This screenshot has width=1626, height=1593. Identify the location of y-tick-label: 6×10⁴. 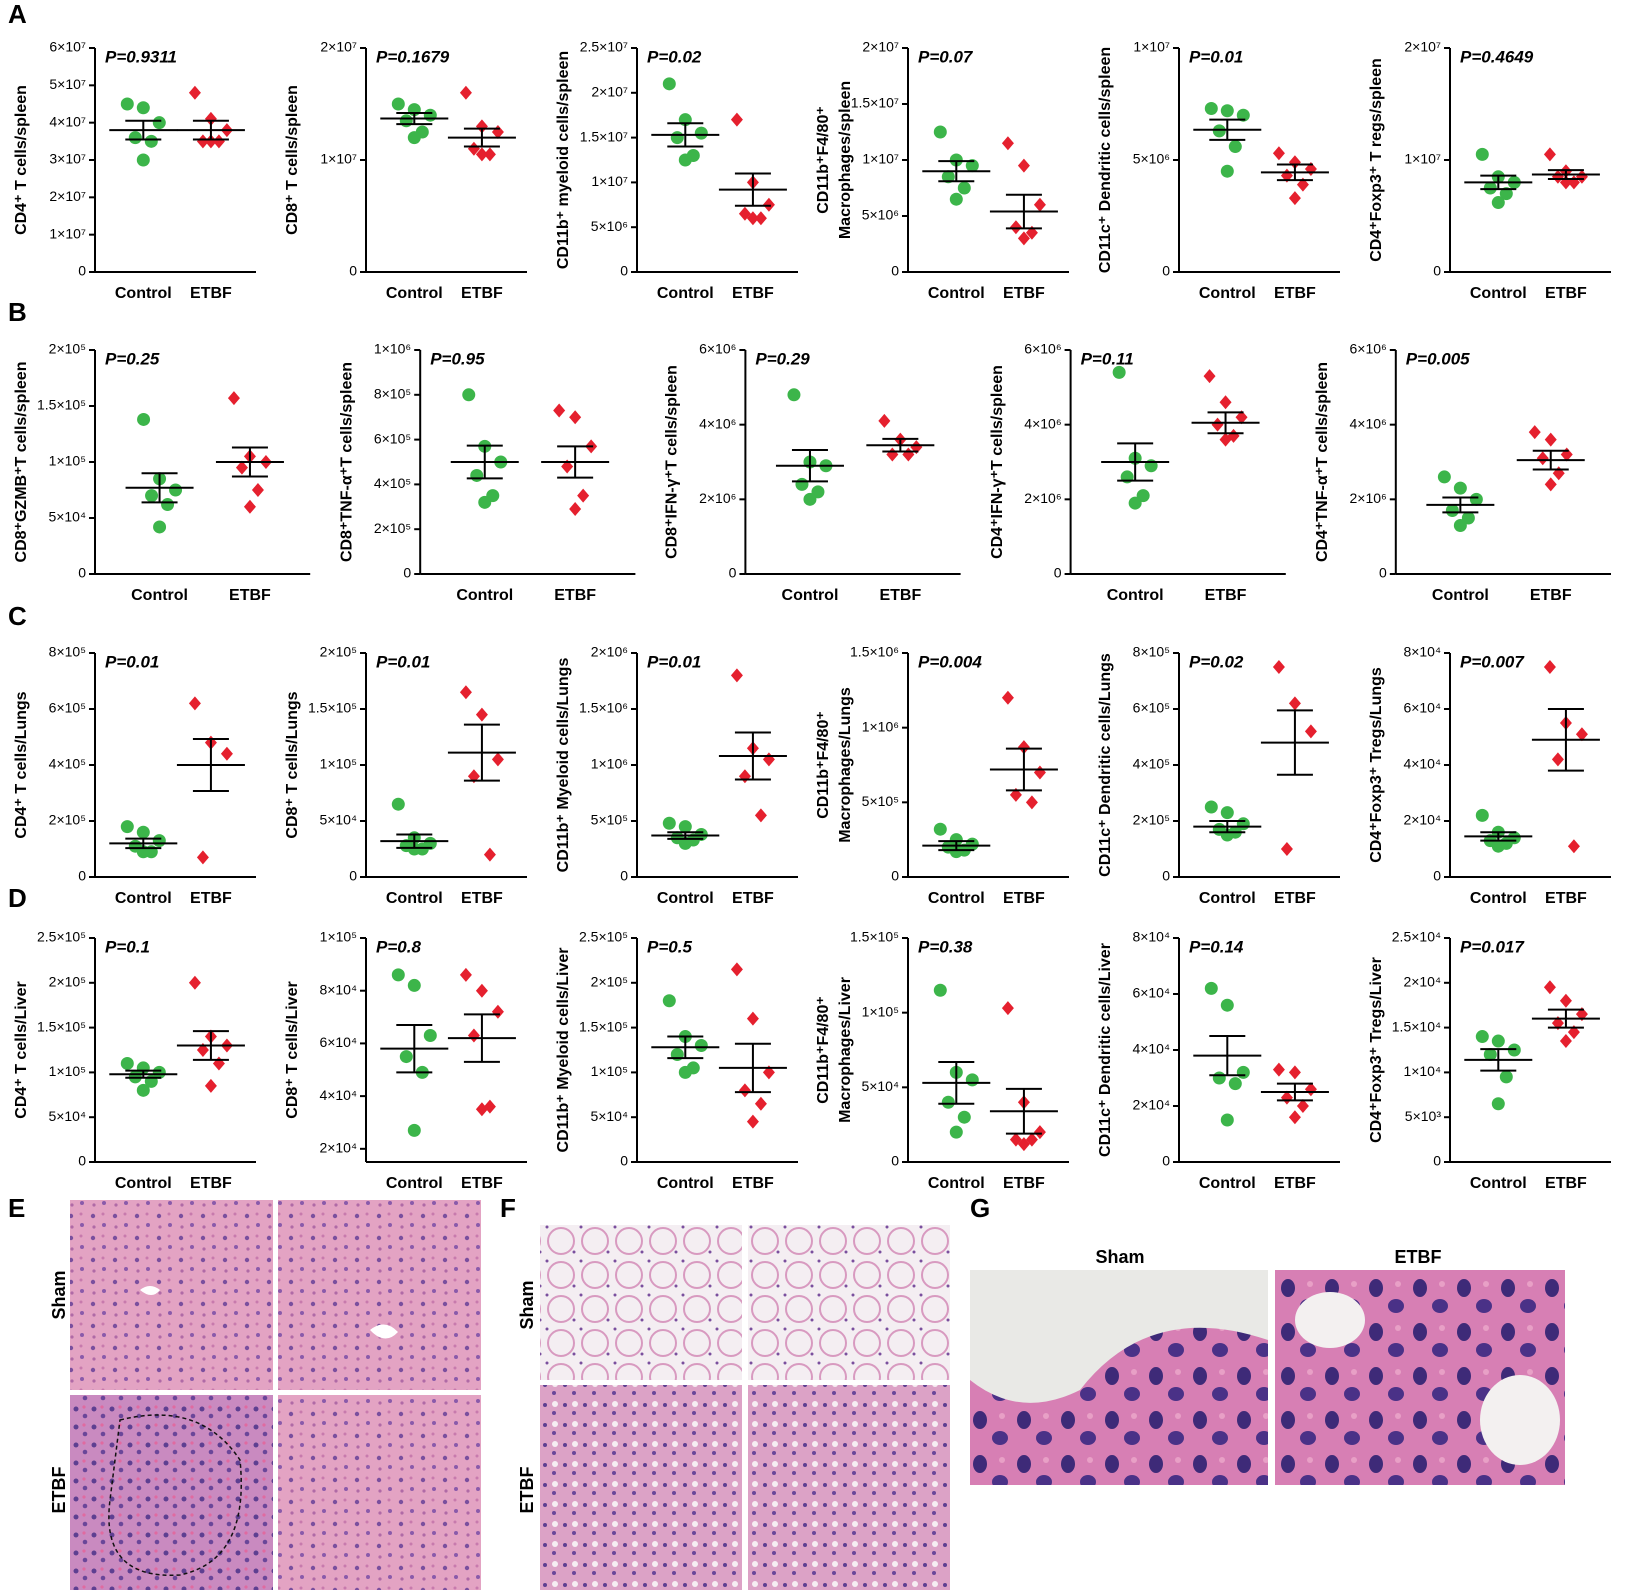
(1151, 993).